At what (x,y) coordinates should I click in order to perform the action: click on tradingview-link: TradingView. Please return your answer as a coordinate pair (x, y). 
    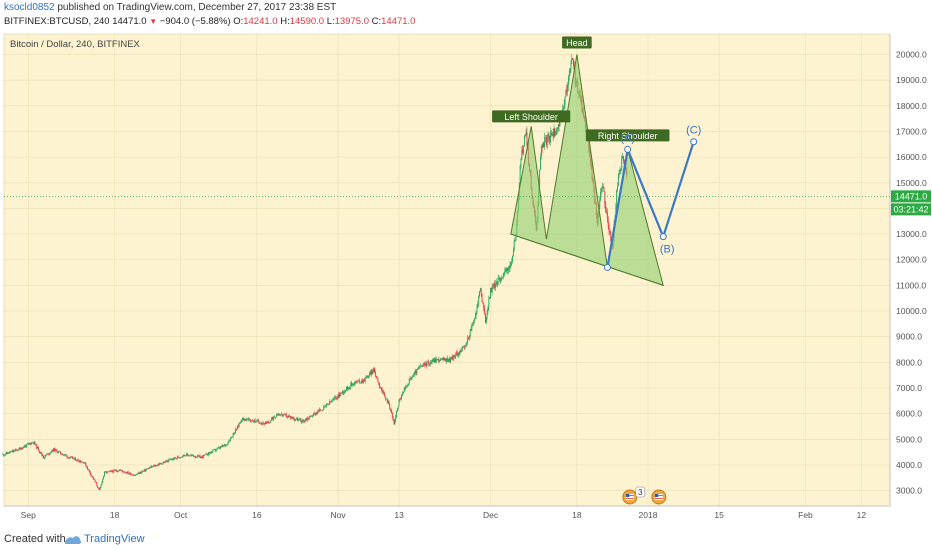
    Looking at the image, I should click on (114, 539).